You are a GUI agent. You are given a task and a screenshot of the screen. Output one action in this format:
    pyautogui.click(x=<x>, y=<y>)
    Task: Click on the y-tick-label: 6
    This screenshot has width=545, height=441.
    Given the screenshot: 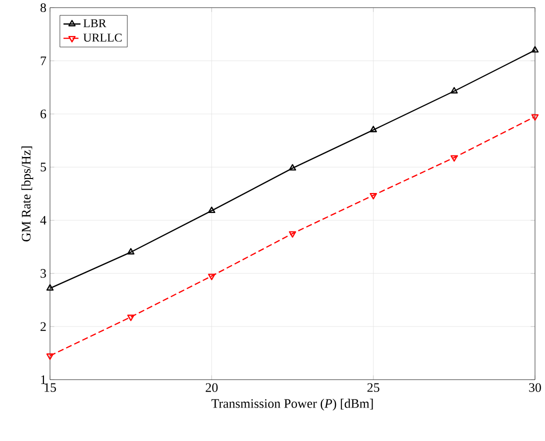 What is the action you would take?
    pyautogui.click(x=43, y=114)
    